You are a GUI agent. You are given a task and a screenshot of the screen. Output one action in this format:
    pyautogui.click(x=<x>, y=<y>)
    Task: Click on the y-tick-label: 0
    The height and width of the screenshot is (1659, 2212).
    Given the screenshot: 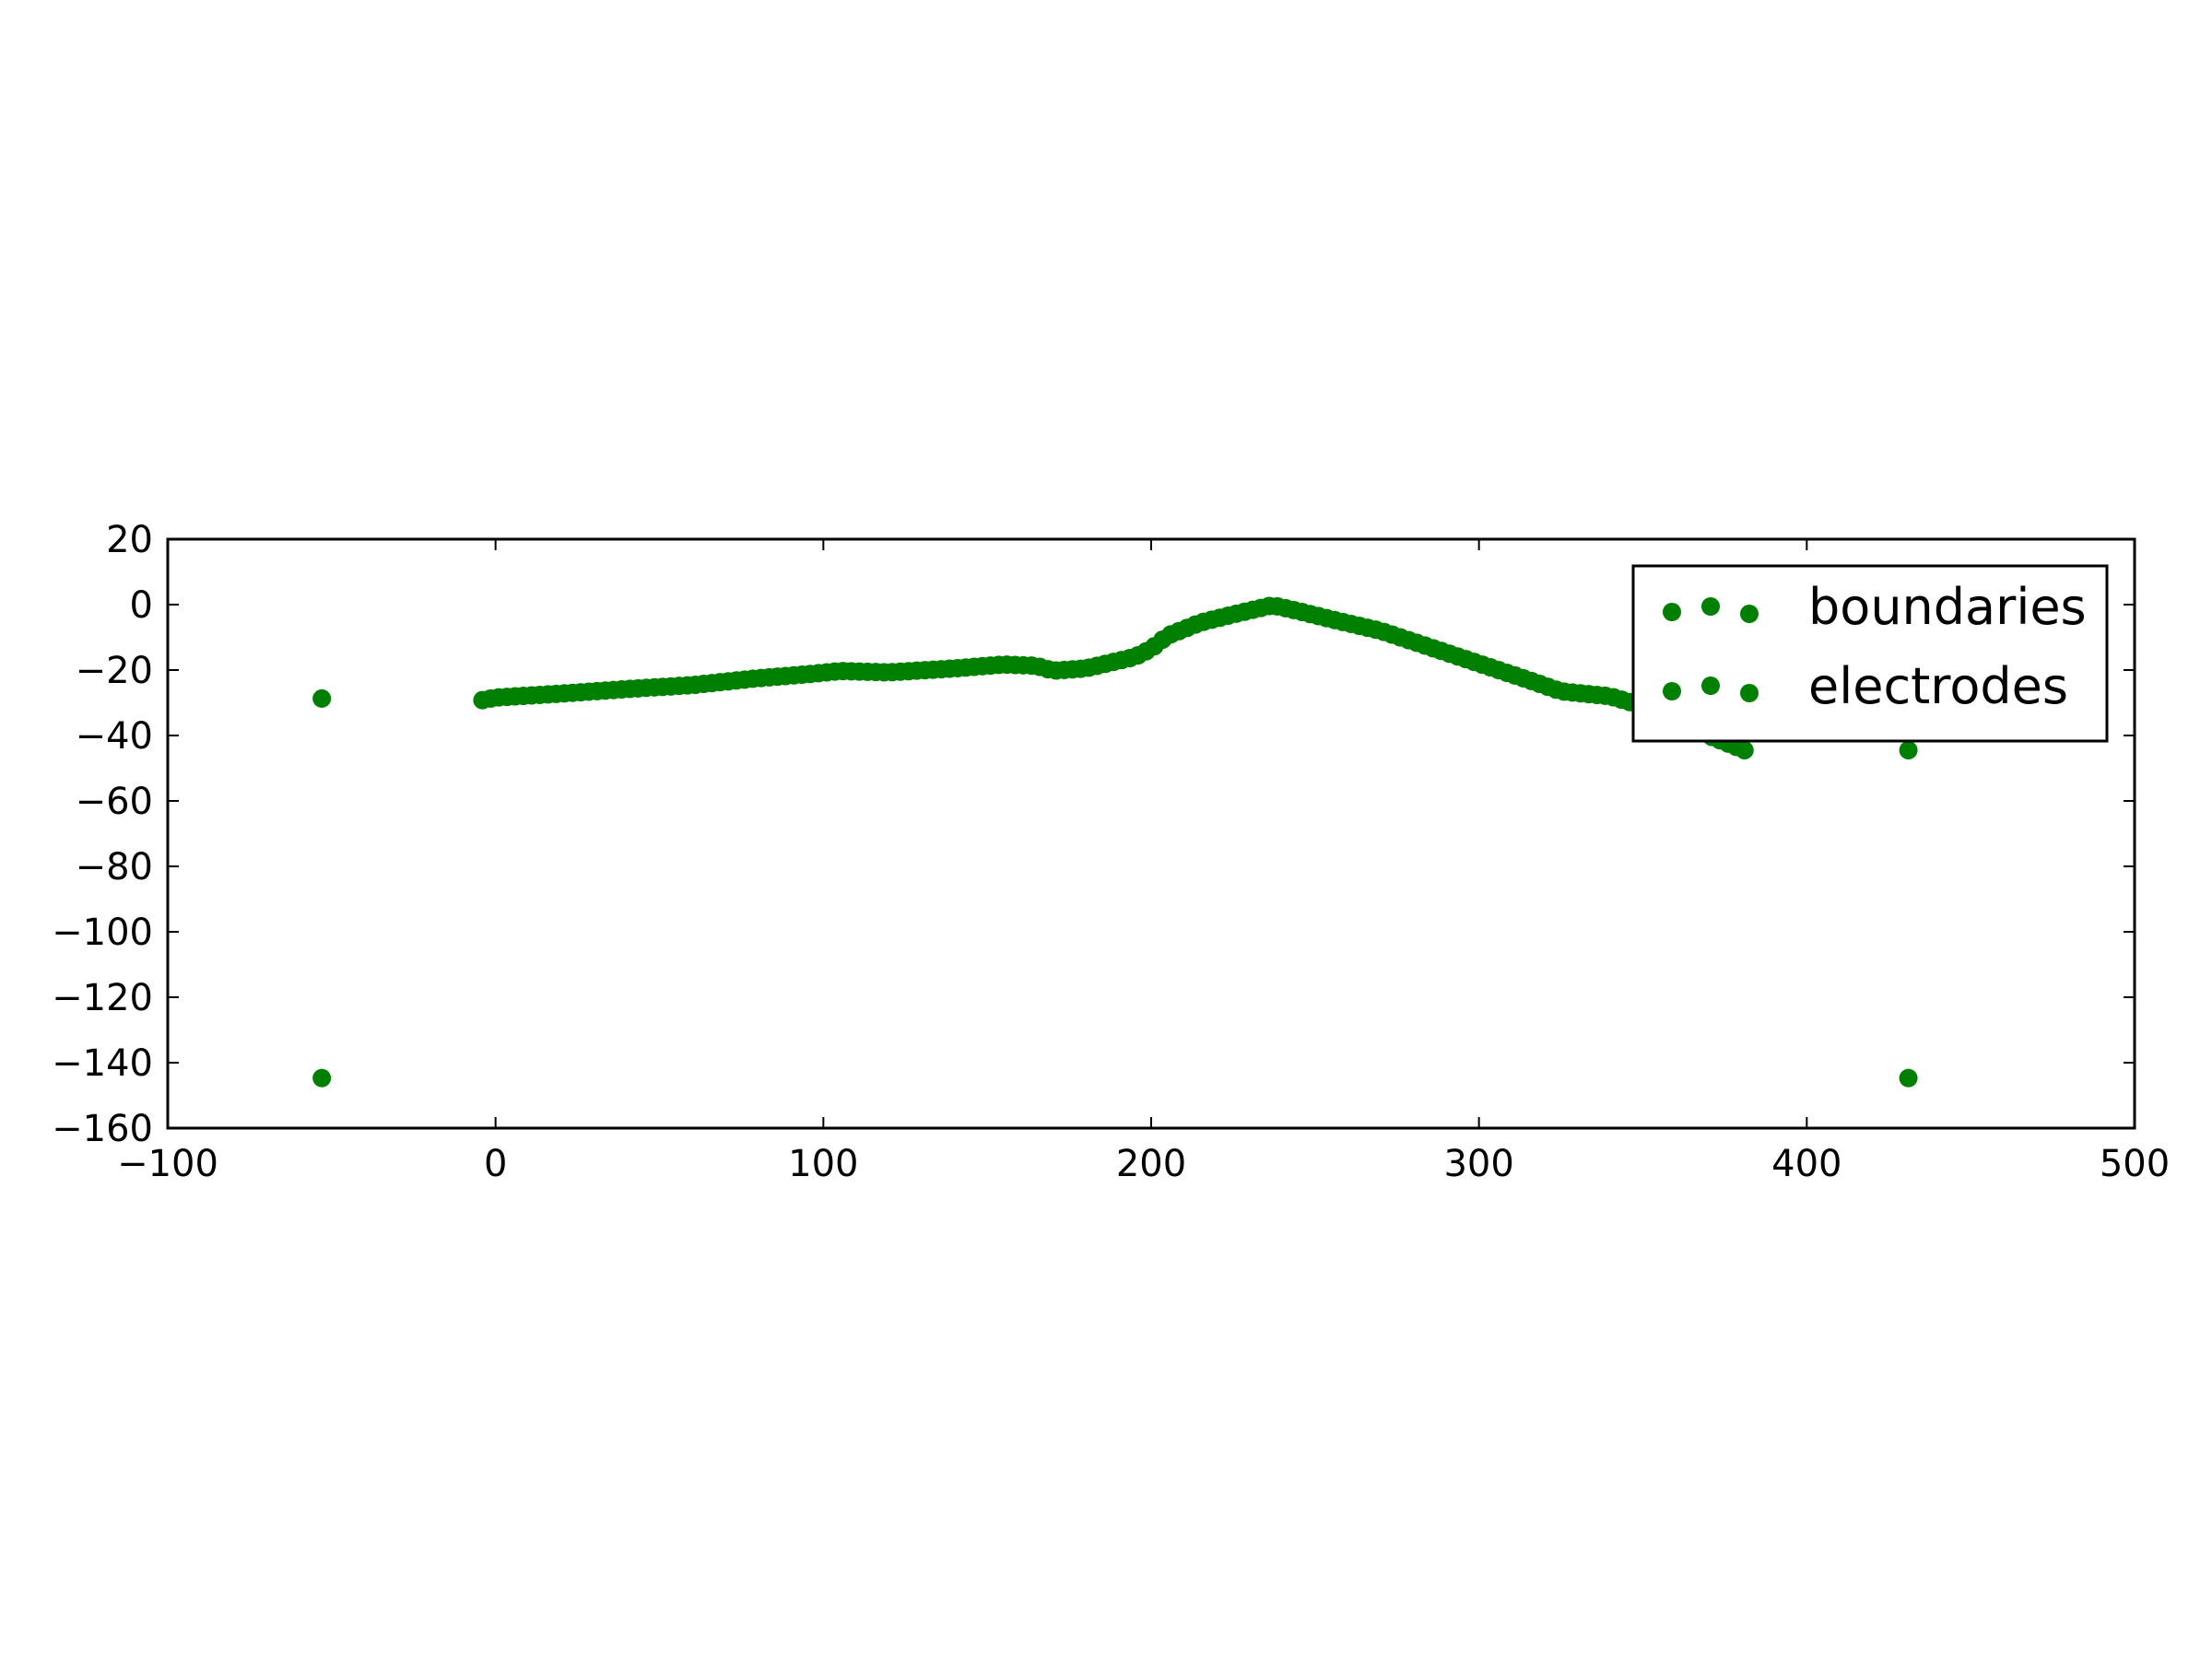 What is the action you would take?
    pyautogui.click(x=141, y=605)
    